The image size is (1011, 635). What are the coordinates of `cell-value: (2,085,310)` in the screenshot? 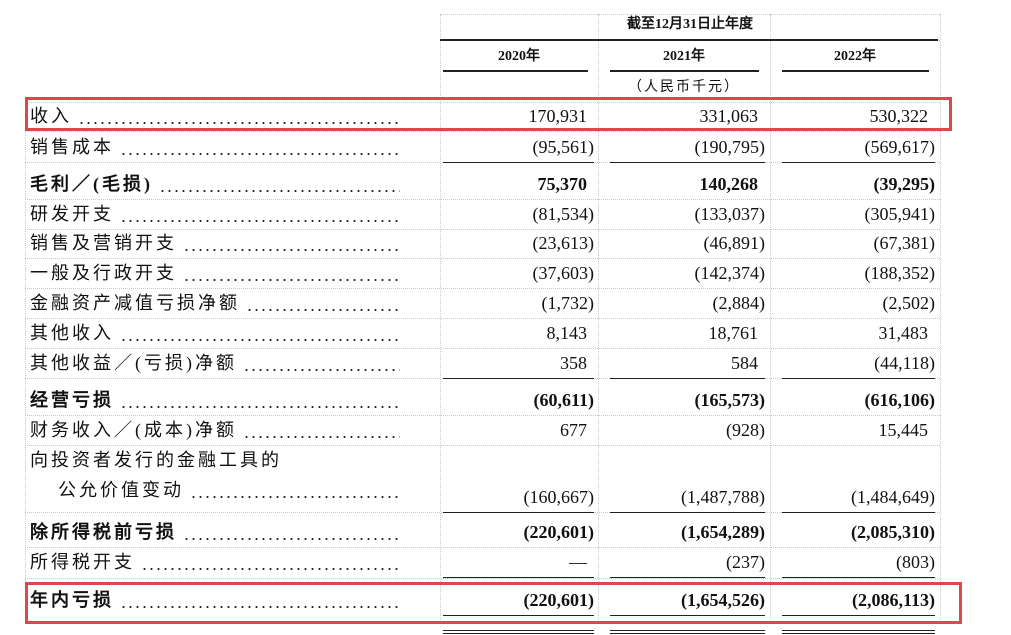 It's located at (893, 532).